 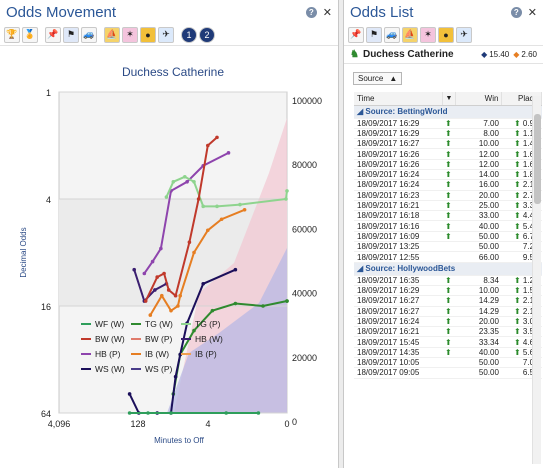 What do you see at coordinates (521, 164) in the screenshot?
I see `cell-place: ⬆ 1.62` at bounding box center [521, 164].